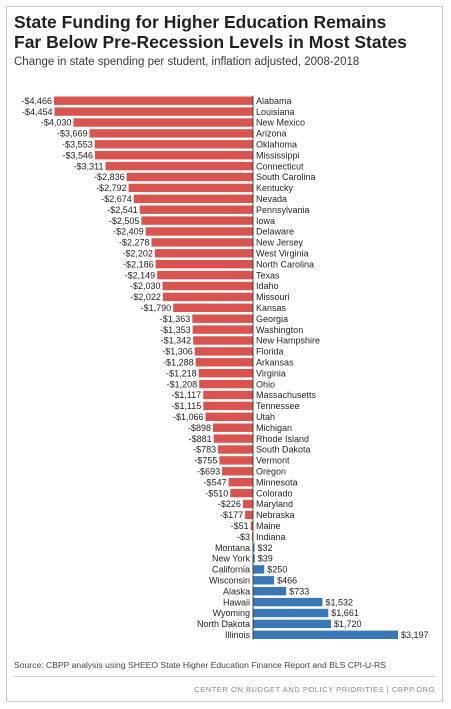  What do you see at coordinates (145, 286) in the screenshot?
I see `value-label-idaho: -$2,030` at bounding box center [145, 286].